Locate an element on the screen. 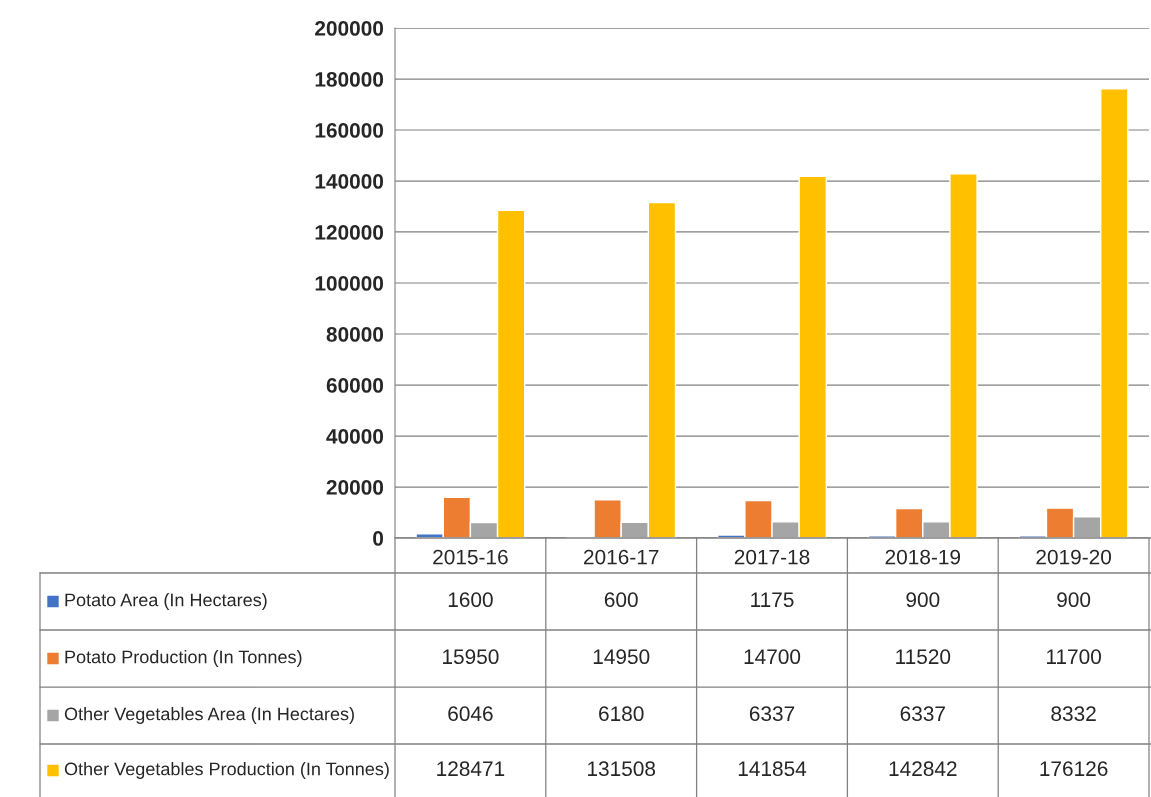  x-tick-label: 2018-19 is located at coordinates (923, 557).